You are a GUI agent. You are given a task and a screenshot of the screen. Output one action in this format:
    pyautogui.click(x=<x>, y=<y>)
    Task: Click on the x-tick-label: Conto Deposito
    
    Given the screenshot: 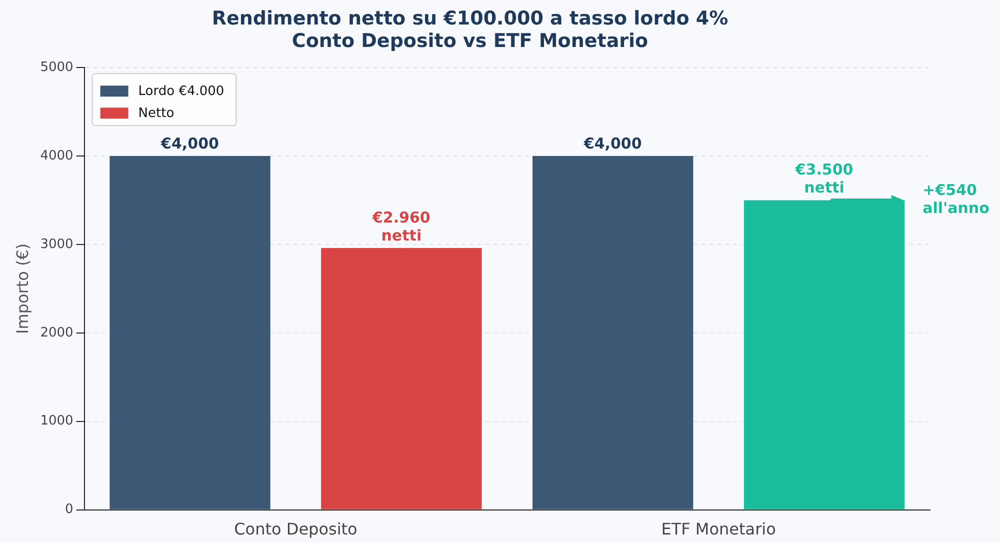 What is the action you would take?
    pyautogui.click(x=296, y=529)
    